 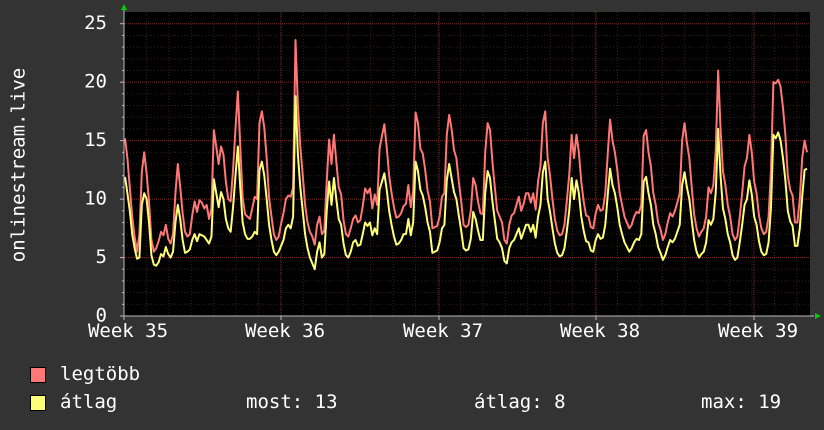 I want to click on y-tick-label: 15, so click(x=95, y=140).